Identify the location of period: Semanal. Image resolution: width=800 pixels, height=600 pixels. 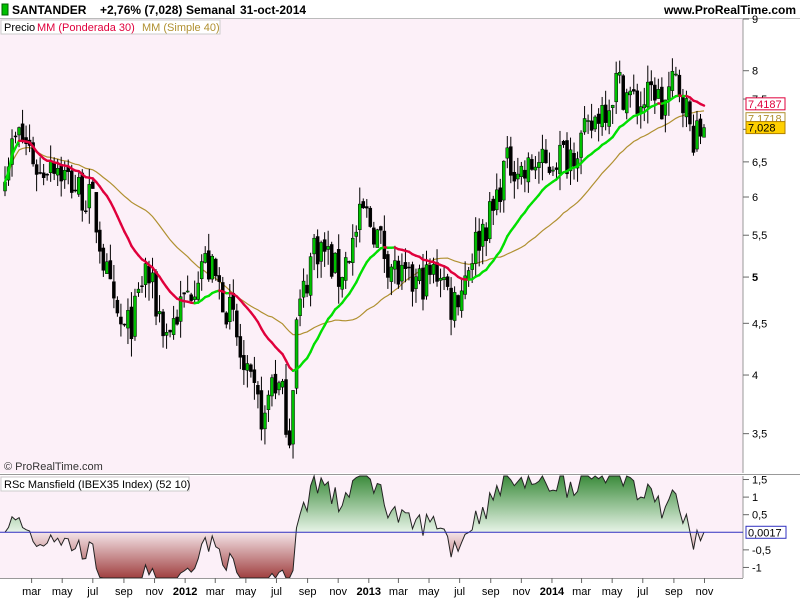
(210, 10).